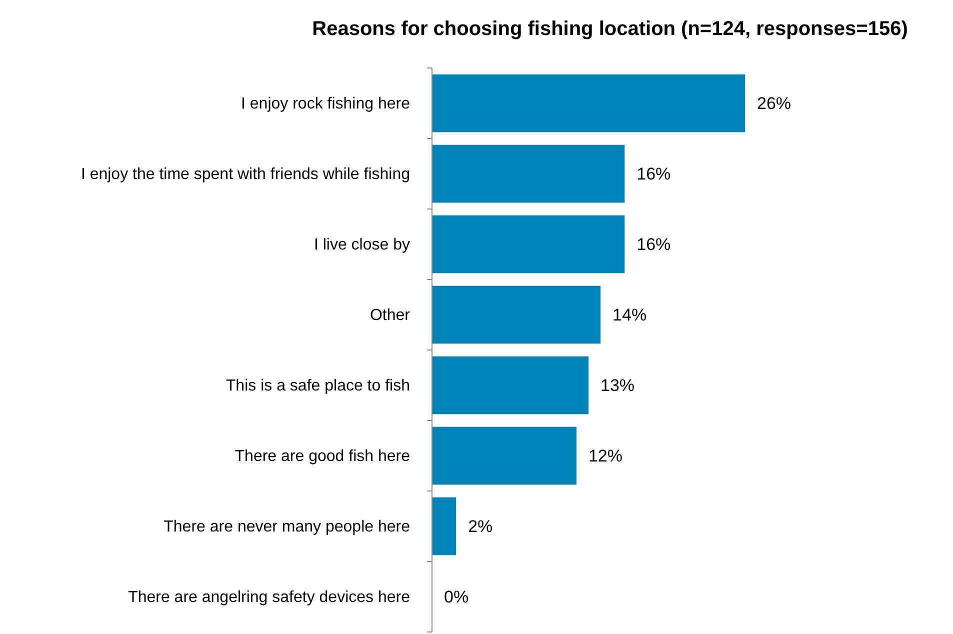  I want to click on y-tick-label: I live close by, so click(362, 245).